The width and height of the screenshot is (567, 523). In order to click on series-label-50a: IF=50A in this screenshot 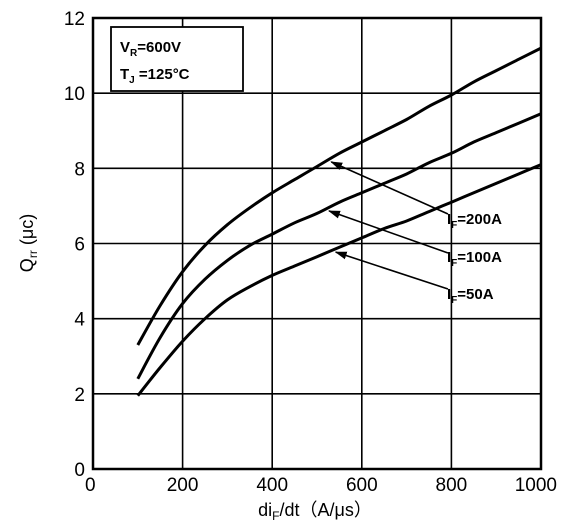, I will do `click(470, 296)`.